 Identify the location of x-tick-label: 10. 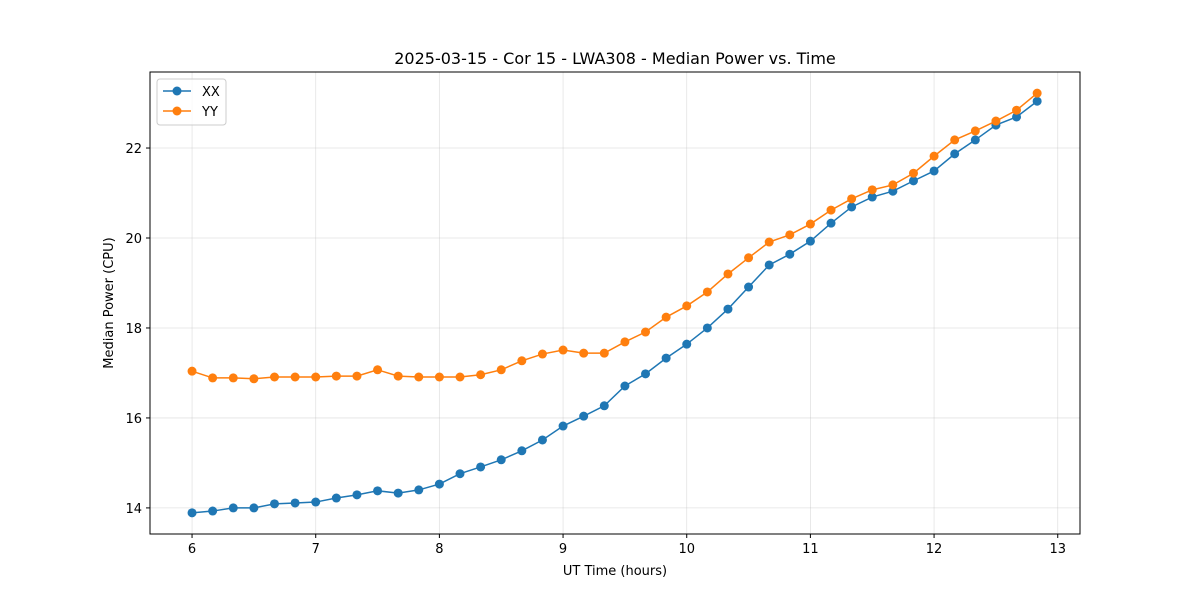
(686, 549).